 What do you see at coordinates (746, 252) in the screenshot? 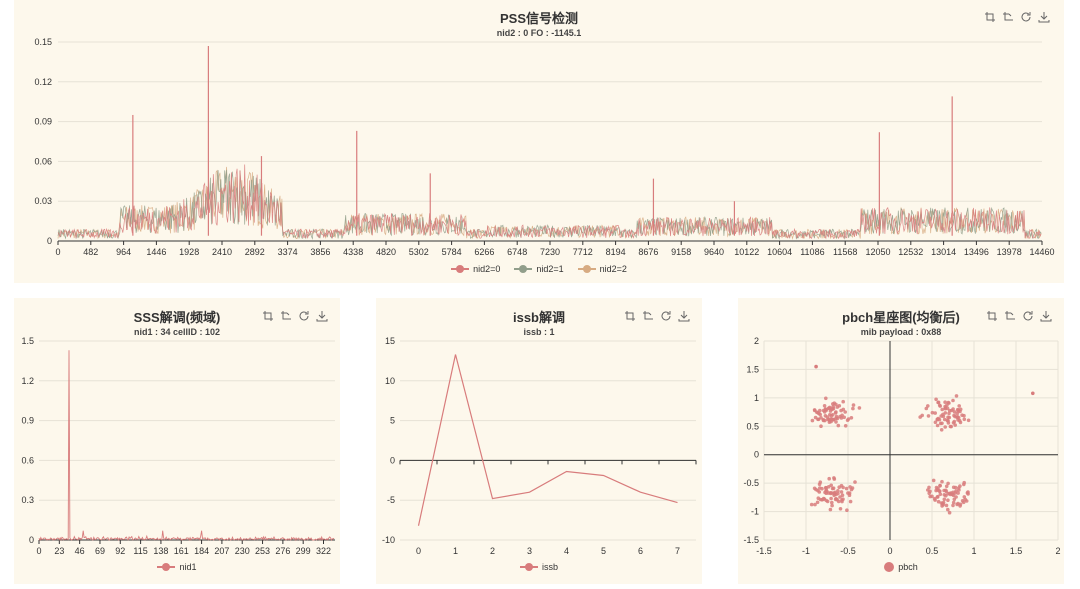
I see `x-tick-label: 10122` at bounding box center [746, 252].